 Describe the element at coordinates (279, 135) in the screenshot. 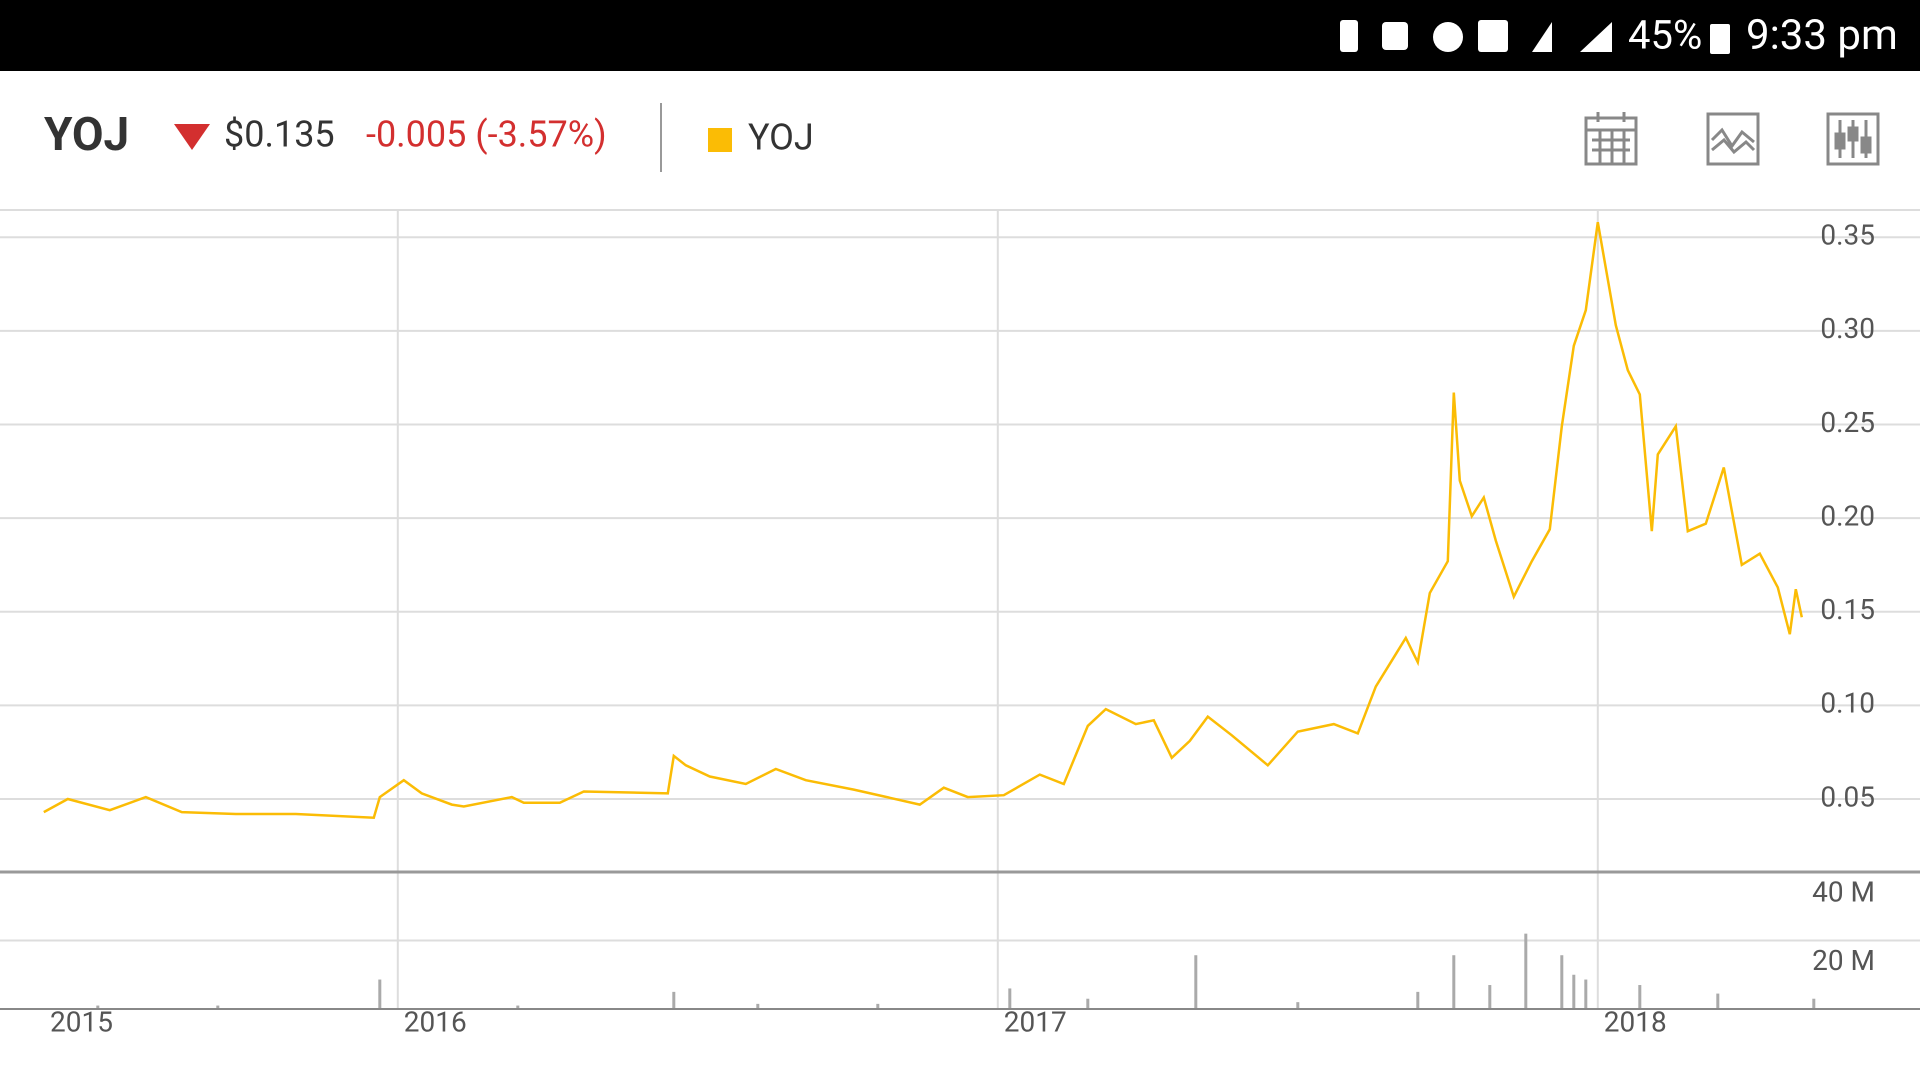

I see `price: $0.135` at that location.